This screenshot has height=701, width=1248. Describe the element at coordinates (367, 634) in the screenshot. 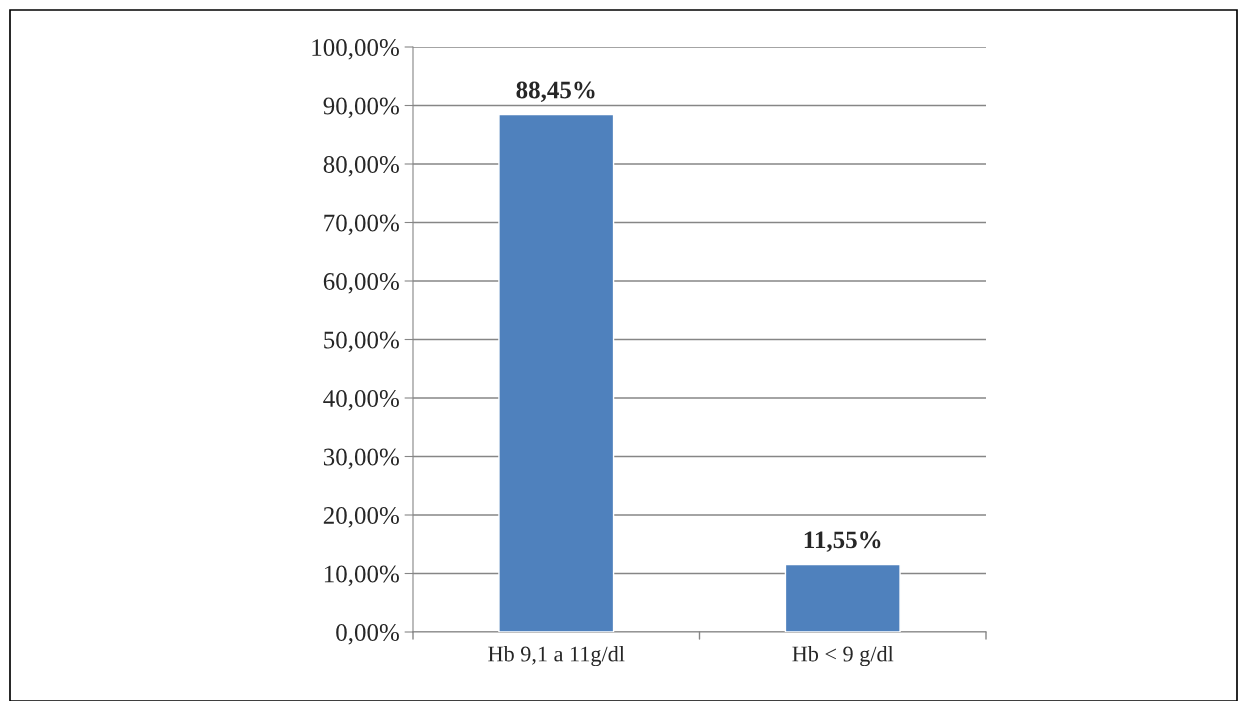

I see `y-tick-label: 0,00%` at that location.